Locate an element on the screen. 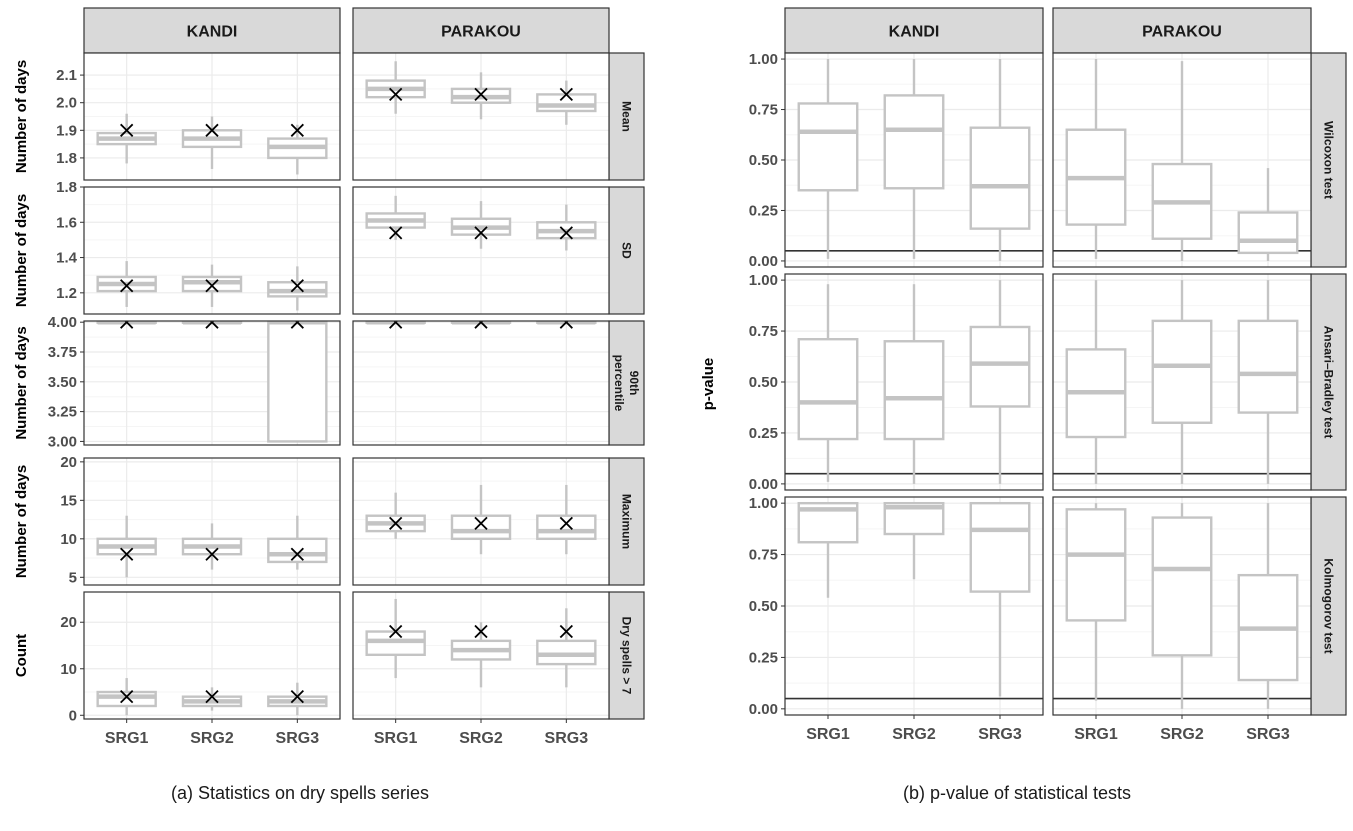 The height and width of the screenshot is (831, 1353). row-strip-label-group: Dry spells > 7 is located at coordinates (627, 656).